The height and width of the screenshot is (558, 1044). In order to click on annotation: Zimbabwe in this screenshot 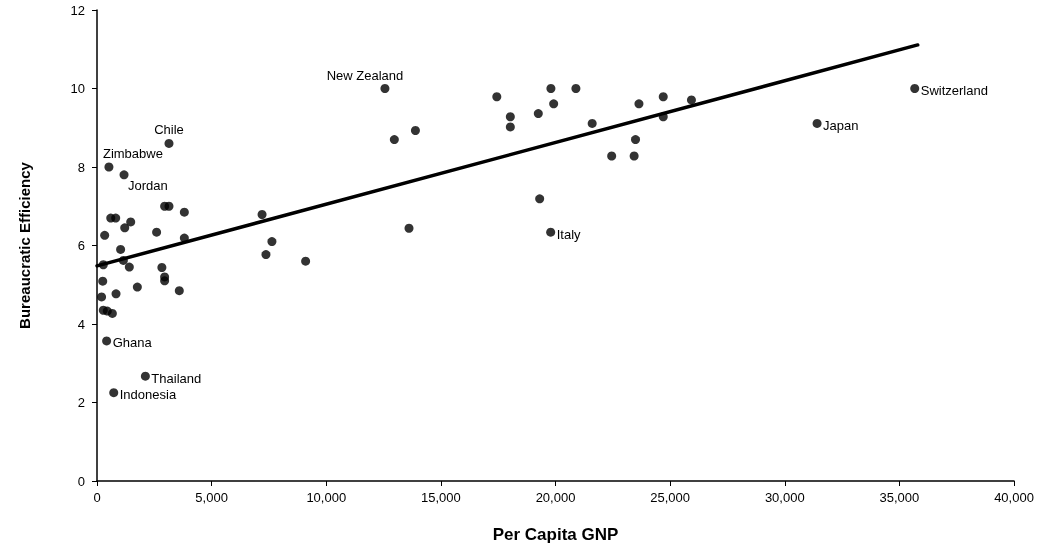, I will do `click(132, 153)`.